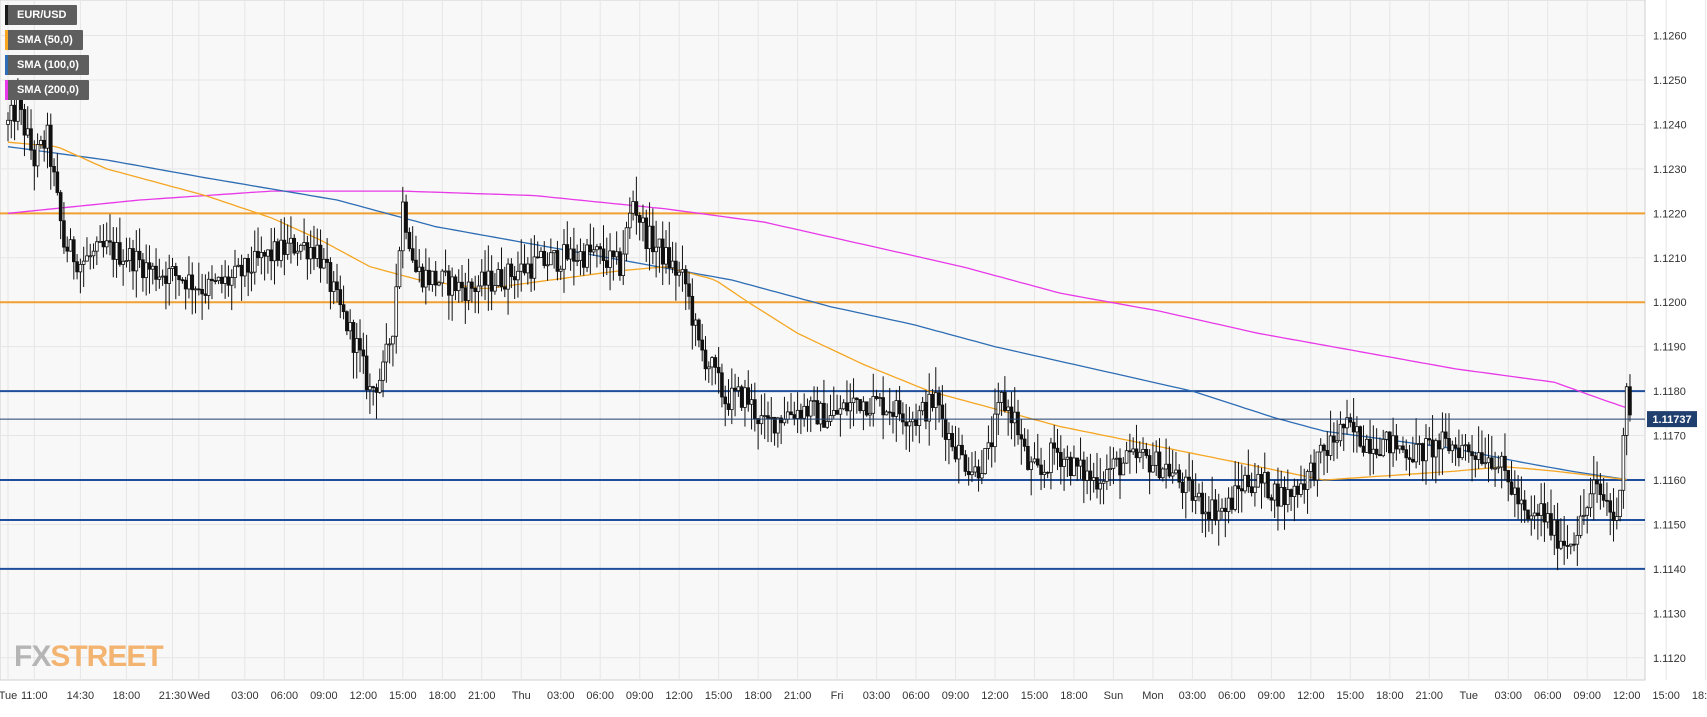 The height and width of the screenshot is (717, 1707). What do you see at coordinates (1669, 570) in the screenshot?
I see `y-tick-label: 1.1140` at bounding box center [1669, 570].